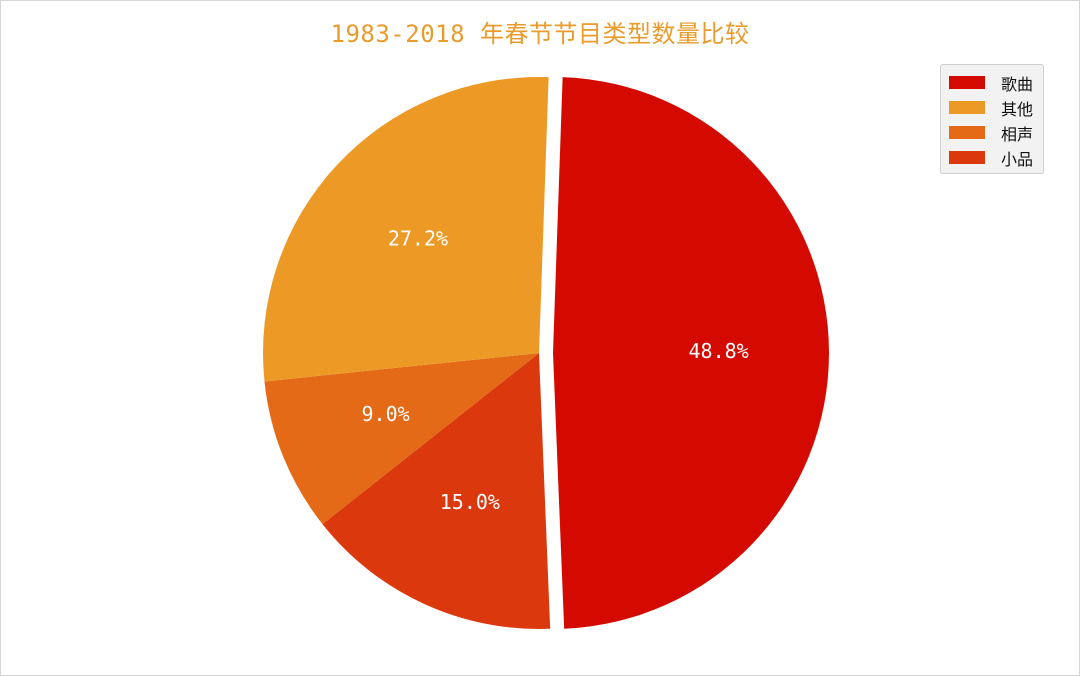 This screenshot has height=676, width=1080. I want to click on legend-label: 小品, so click(1017, 159).